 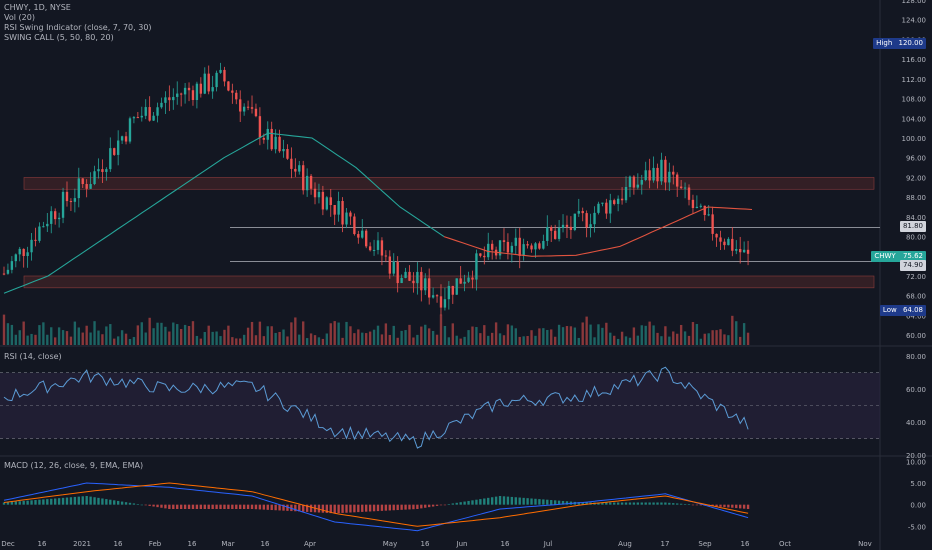 What do you see at coordinates (911, 43) in the screenshot?
I see `high-value: 120.00` at bounding box center [911, 43].